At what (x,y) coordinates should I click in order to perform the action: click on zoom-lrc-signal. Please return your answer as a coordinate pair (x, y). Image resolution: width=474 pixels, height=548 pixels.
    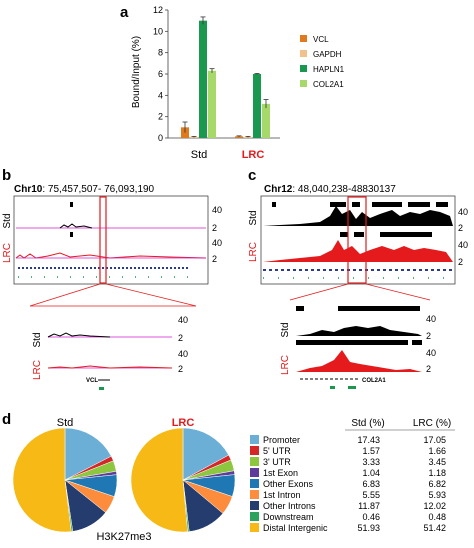
    Looking at the image, I should click on (110, 367).